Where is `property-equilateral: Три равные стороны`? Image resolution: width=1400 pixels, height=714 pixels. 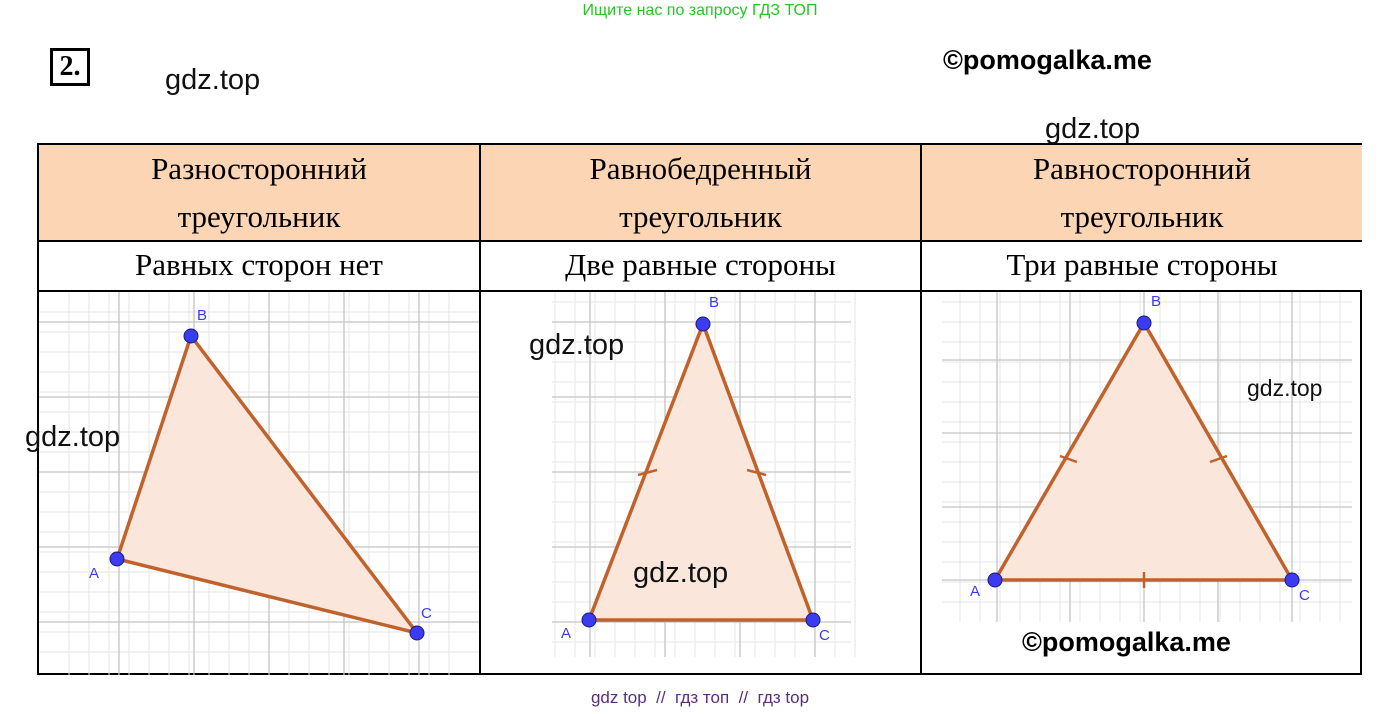 property-equilateral: Три равные стороны is located at coordinates (1142, 267).